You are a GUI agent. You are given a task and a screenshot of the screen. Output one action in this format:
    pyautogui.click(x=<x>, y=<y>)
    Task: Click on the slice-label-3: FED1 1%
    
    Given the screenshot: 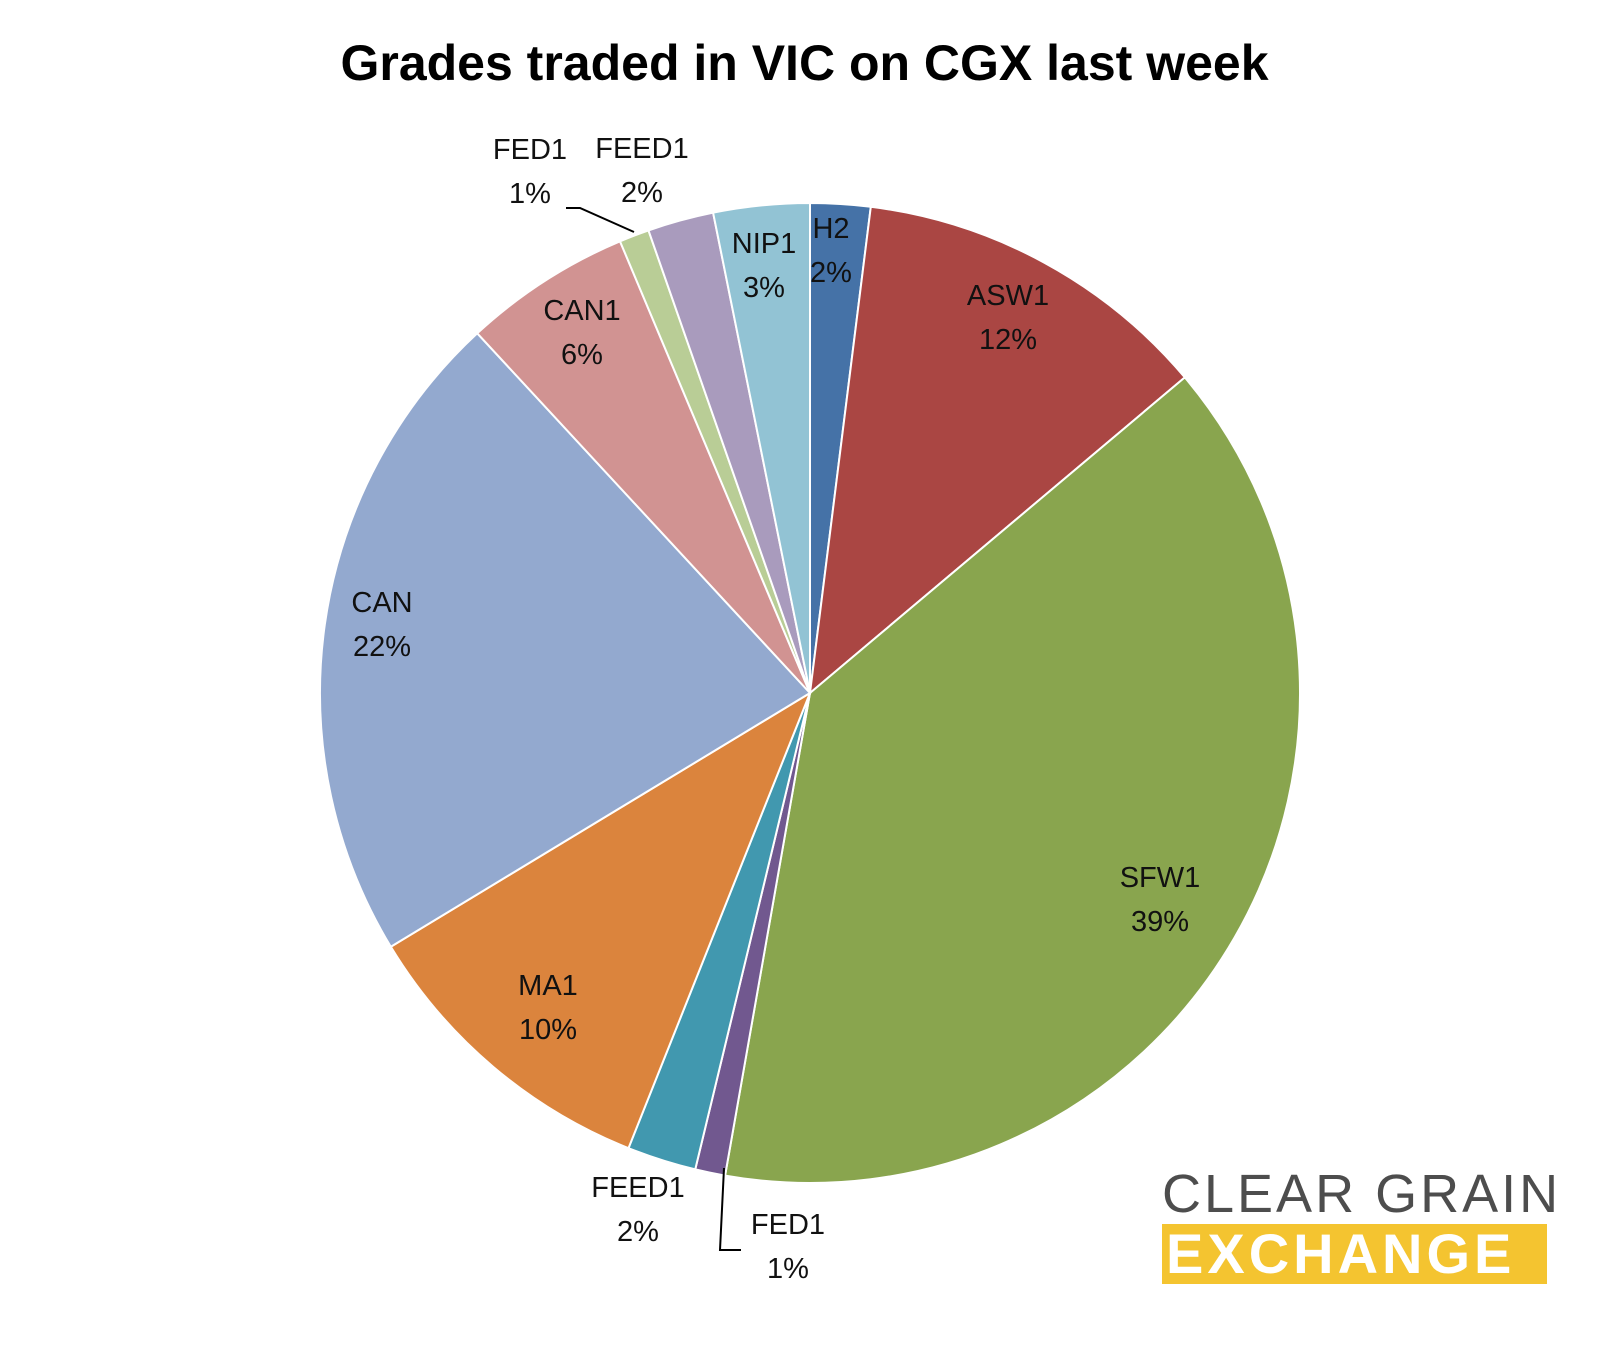 What is the action you would take?
    pyautogui.click(x=788, y=1247)
    